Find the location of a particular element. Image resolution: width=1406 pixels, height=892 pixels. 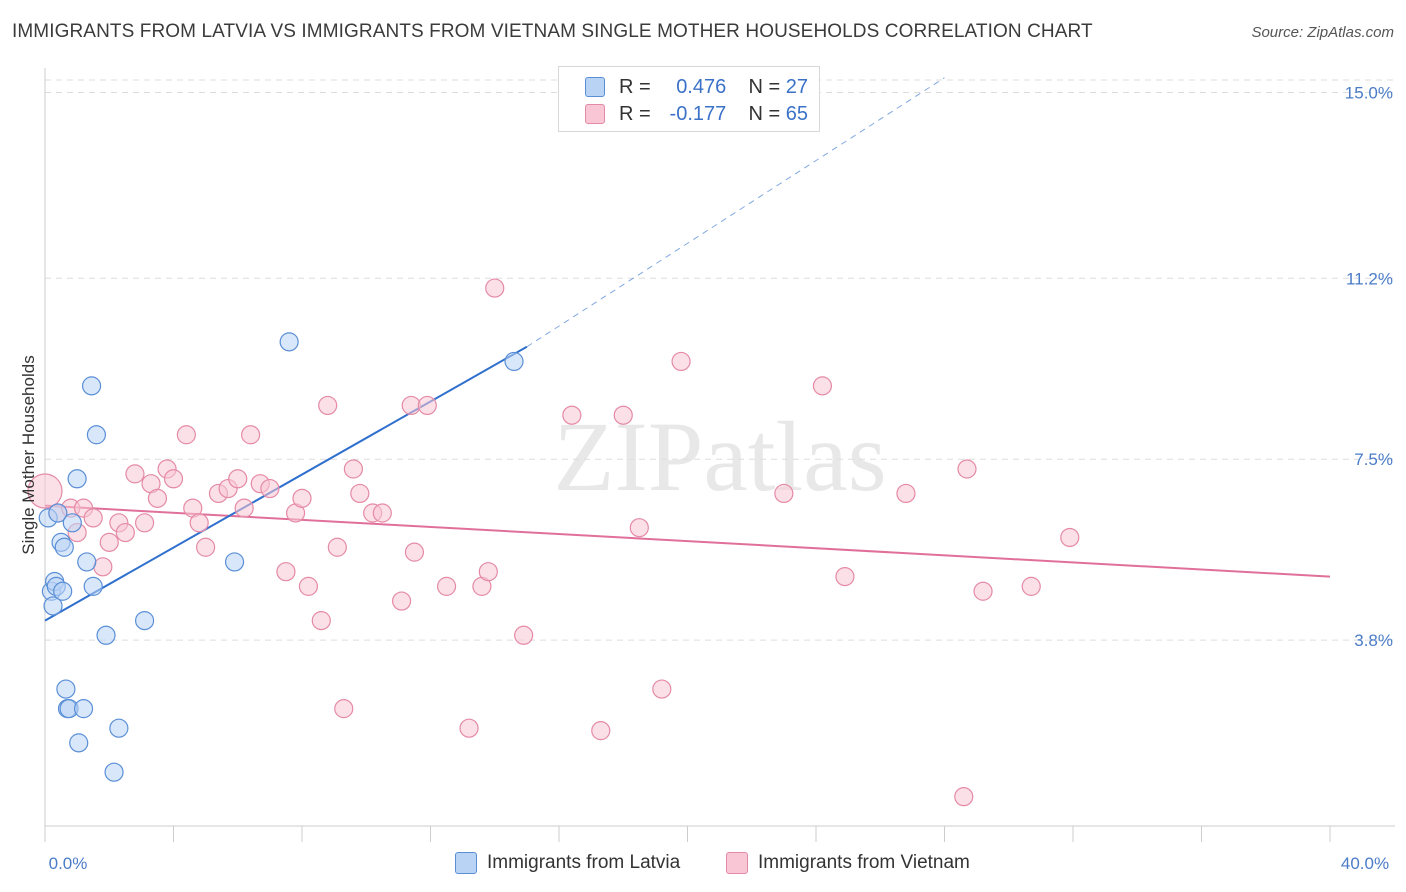

y-tick-label: 3.8% is located at coordinates (1373, 640).